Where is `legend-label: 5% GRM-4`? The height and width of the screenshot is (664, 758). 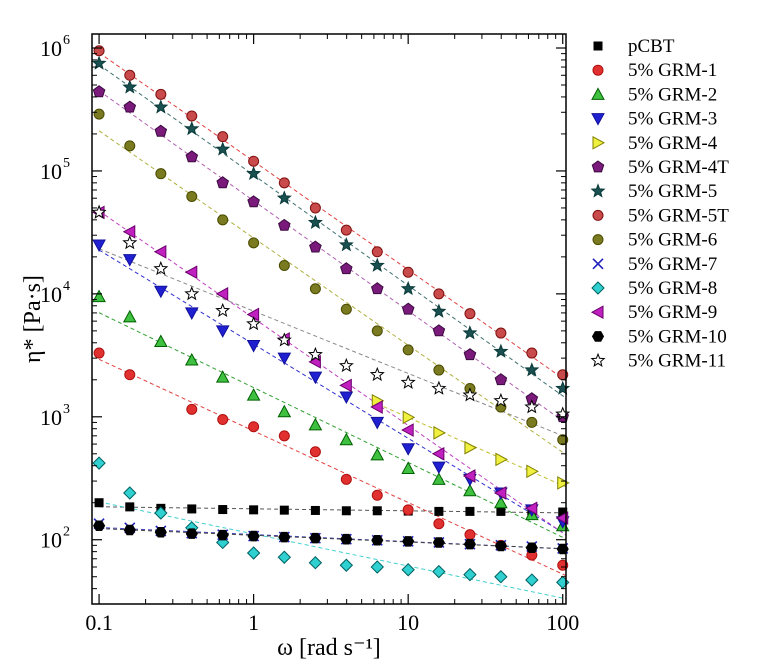
legend-label: 5% GRM-4 is located at coordinates (673, 143).